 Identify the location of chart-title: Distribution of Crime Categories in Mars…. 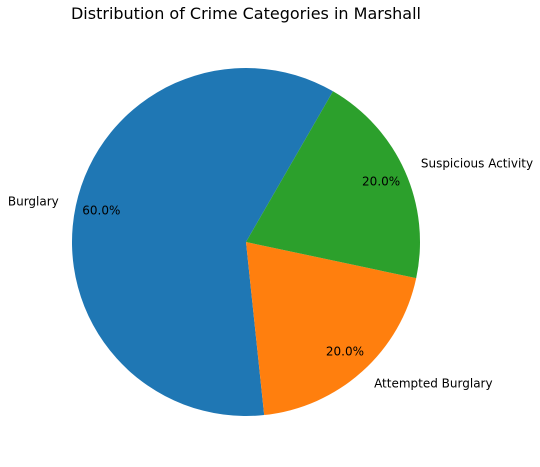
(246, 13).